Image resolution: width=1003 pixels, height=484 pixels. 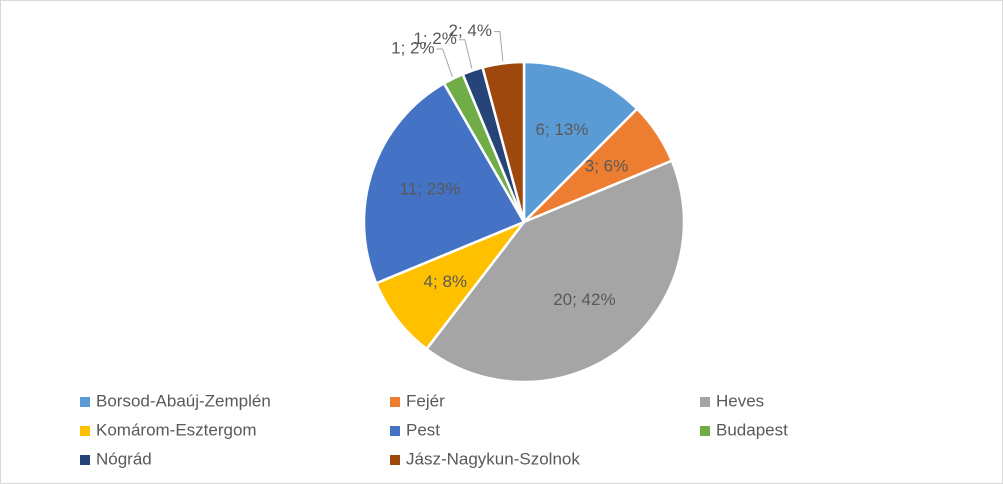 What do you see at coordinates (124, 458) in the screenshot?
I see `legend-label: Nógrád` at bounding box center [124, 458].